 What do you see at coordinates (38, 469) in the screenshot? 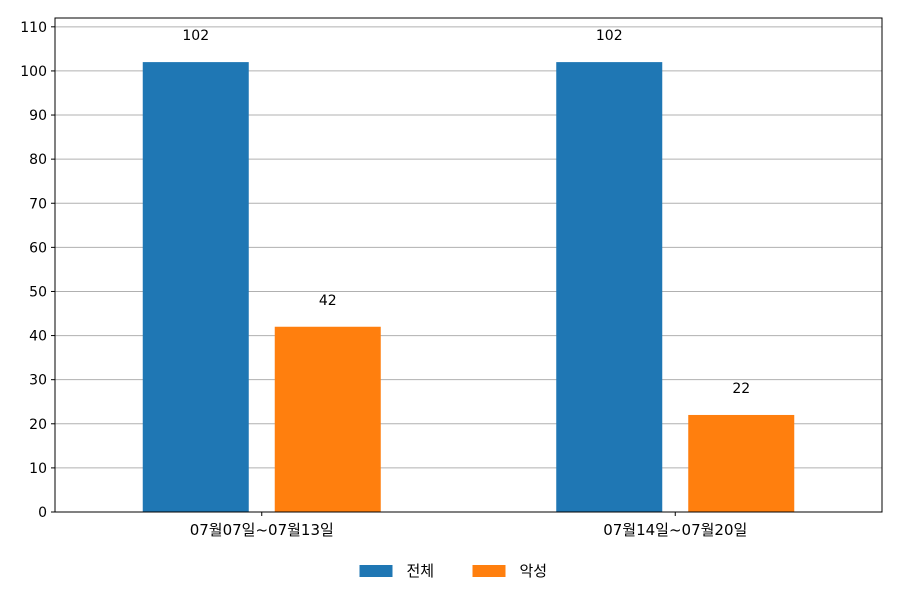
I see `y-tick-label: 10` at bounding box center [38, 469].